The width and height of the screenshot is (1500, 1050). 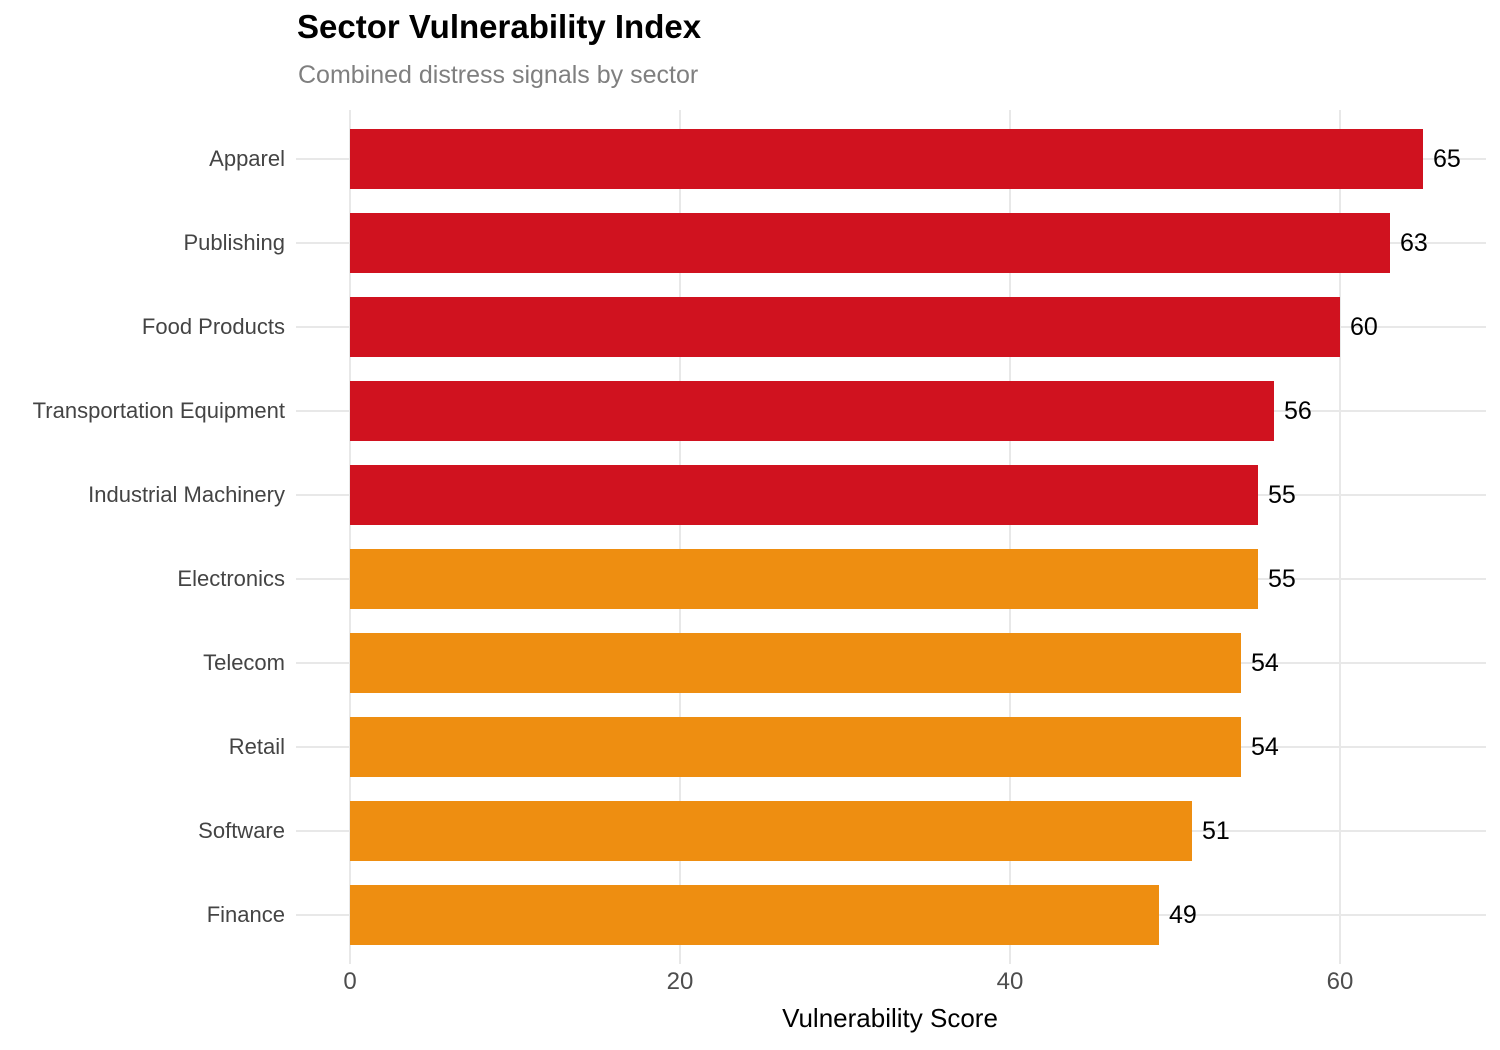 What do you see at coordinates (244, 662) in the screenshot?
I see `category-label-telecom: Telecom` at bounding box center [244, 662].